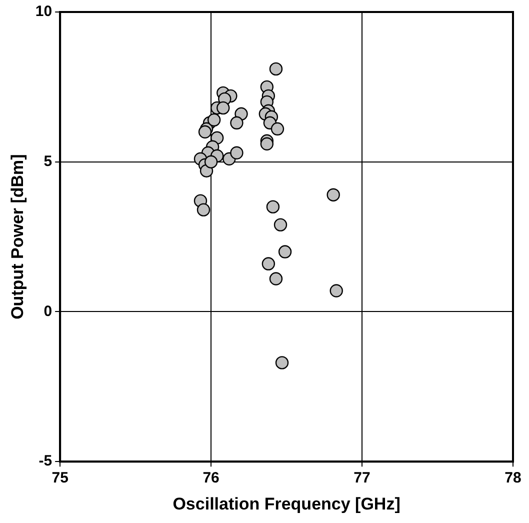  I want to click on y-axis-title: Output Power [dBm], so click(17, 237).